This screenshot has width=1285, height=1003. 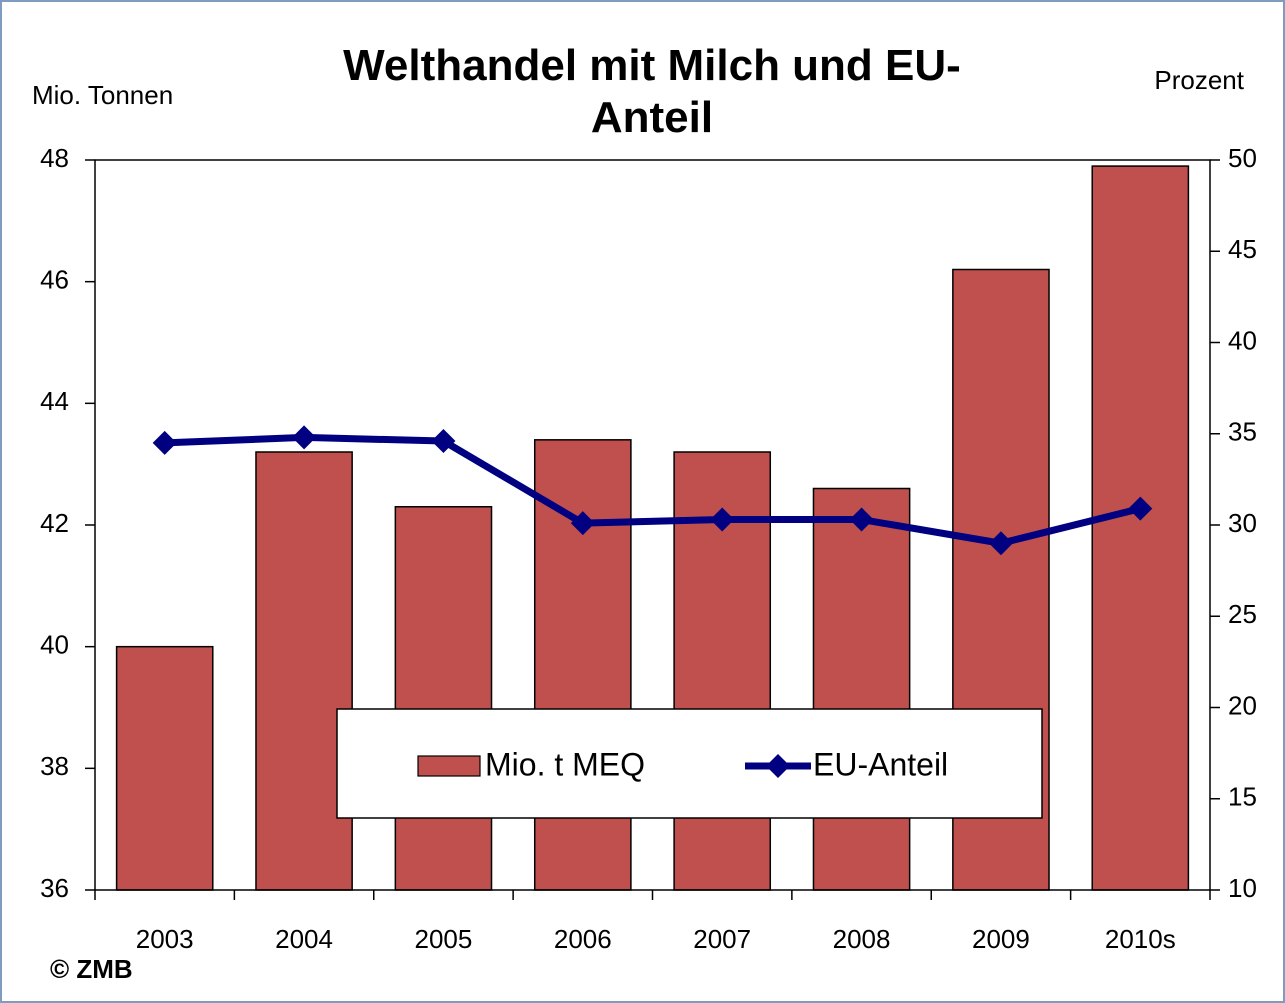 What do you see at coordinates (54, 888) in the screenshot?
I see `y-tick-label: 36` at bounding box center [54, 888].